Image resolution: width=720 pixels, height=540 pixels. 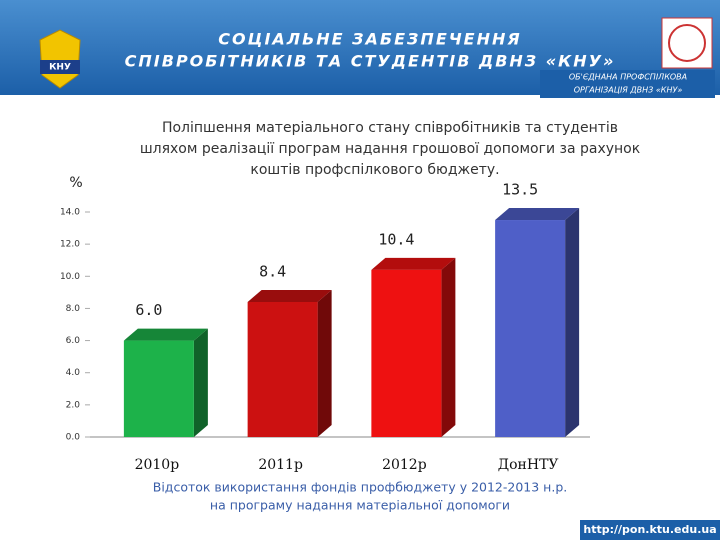 I want to click on x-tick-label: 2011р, so click(x=280, y=465).